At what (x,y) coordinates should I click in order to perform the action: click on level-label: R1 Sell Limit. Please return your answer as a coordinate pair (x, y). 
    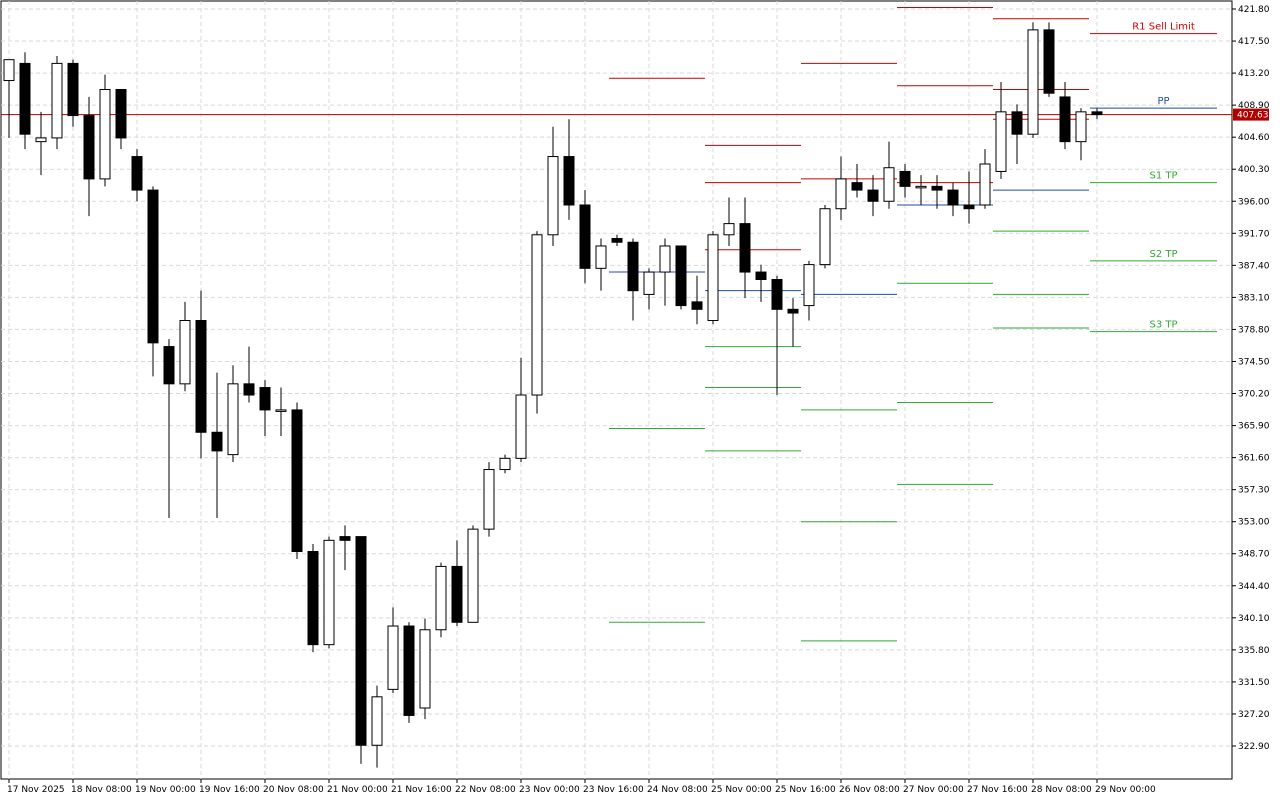
    Looking at the image, I should click on (1163, 27).